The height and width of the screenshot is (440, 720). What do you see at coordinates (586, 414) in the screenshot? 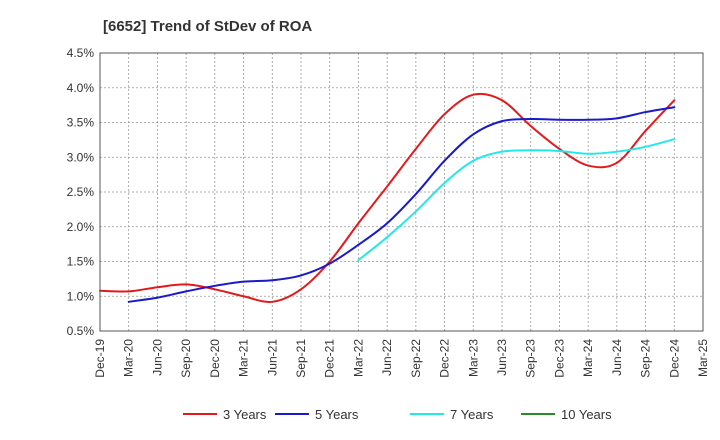
I see `legend-label-10-years: 10 Years` at bounding box center [586, 414].